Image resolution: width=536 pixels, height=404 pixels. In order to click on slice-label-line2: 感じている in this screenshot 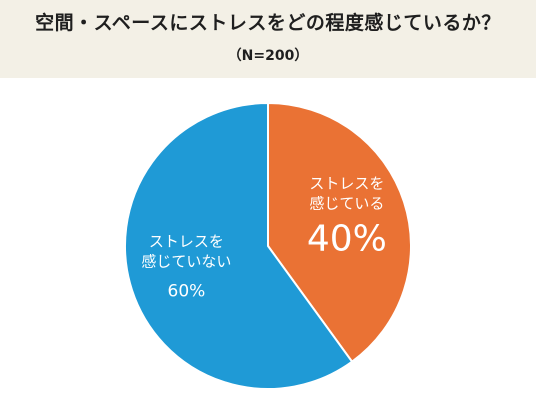, I will do `click(346, 203)`.